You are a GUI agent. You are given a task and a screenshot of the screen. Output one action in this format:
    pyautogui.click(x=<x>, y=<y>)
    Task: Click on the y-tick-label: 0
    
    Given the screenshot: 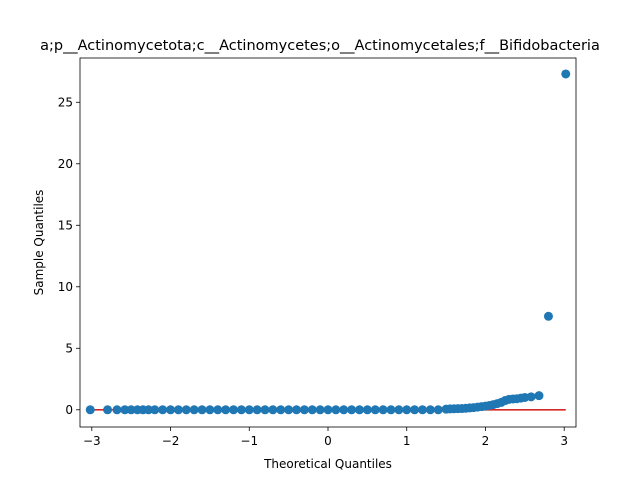 What is the action you would take?
    pyautogui.click(x=69, y=410)
    